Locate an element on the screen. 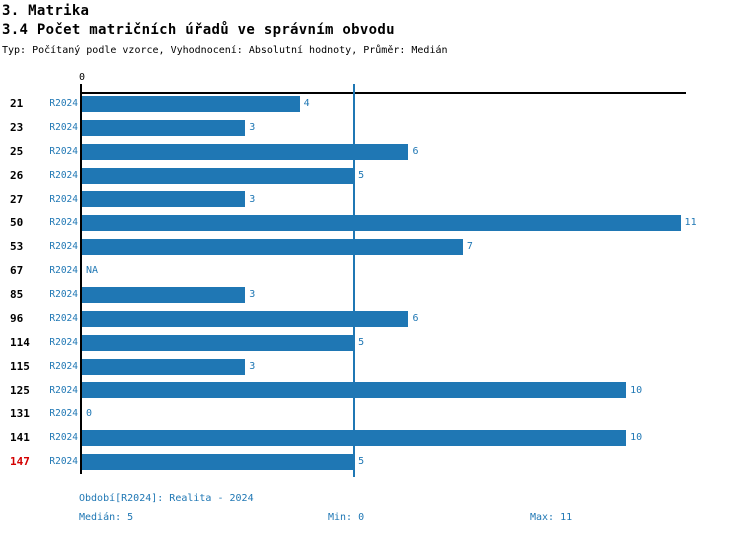 The height and width of the screenshot is (536, 750). row-category-label: 131 is located at coordinates (20, 414).